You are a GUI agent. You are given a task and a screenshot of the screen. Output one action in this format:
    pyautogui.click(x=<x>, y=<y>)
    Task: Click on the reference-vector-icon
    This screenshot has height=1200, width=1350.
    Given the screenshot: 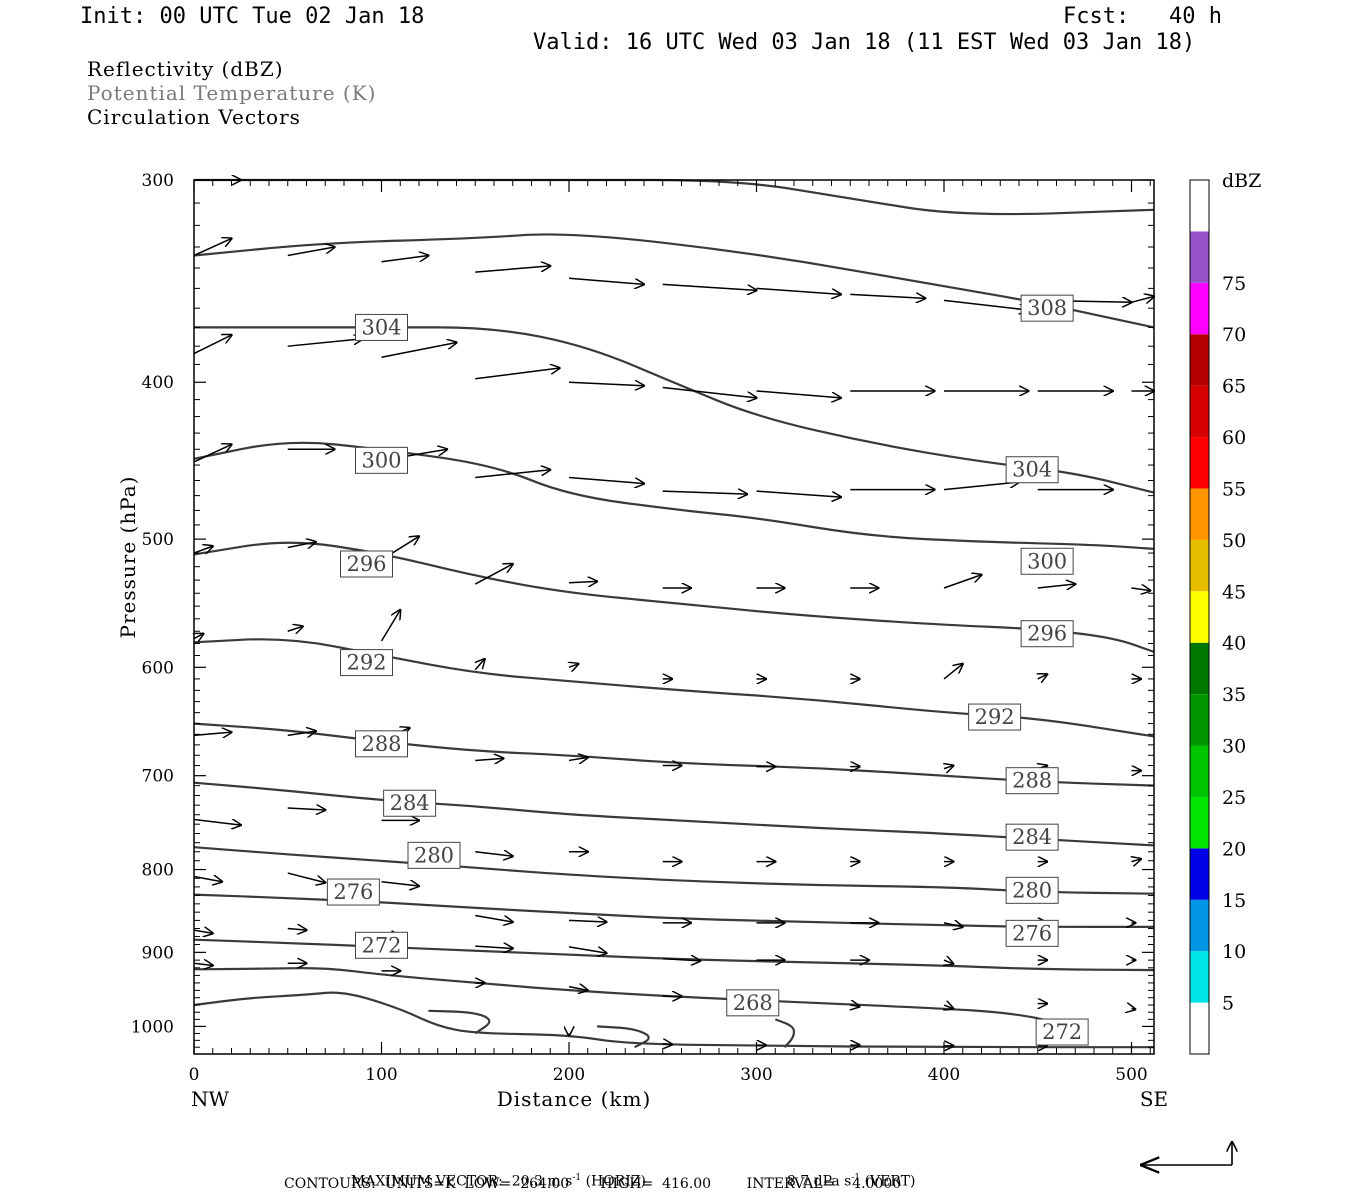 What is the action you would take?
    pyautogui.click(x=1187, y=1153)
    